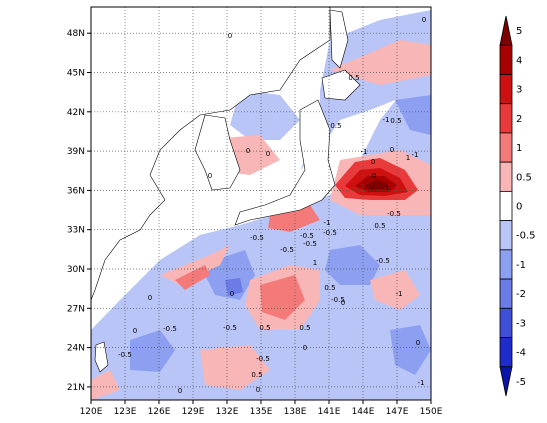 The image size is (547, 423). Describe the element at coordinates (521, 265) in the screenshot. I see `colorbar-label: -1` at that location.